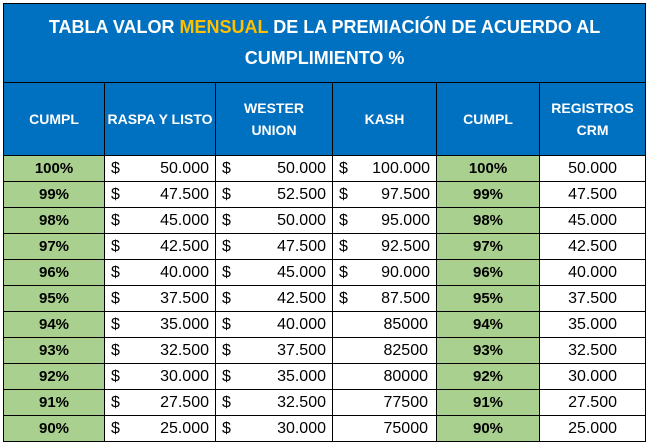  I want to click on cell-registros-crm: 37.500, so click(592, 298).